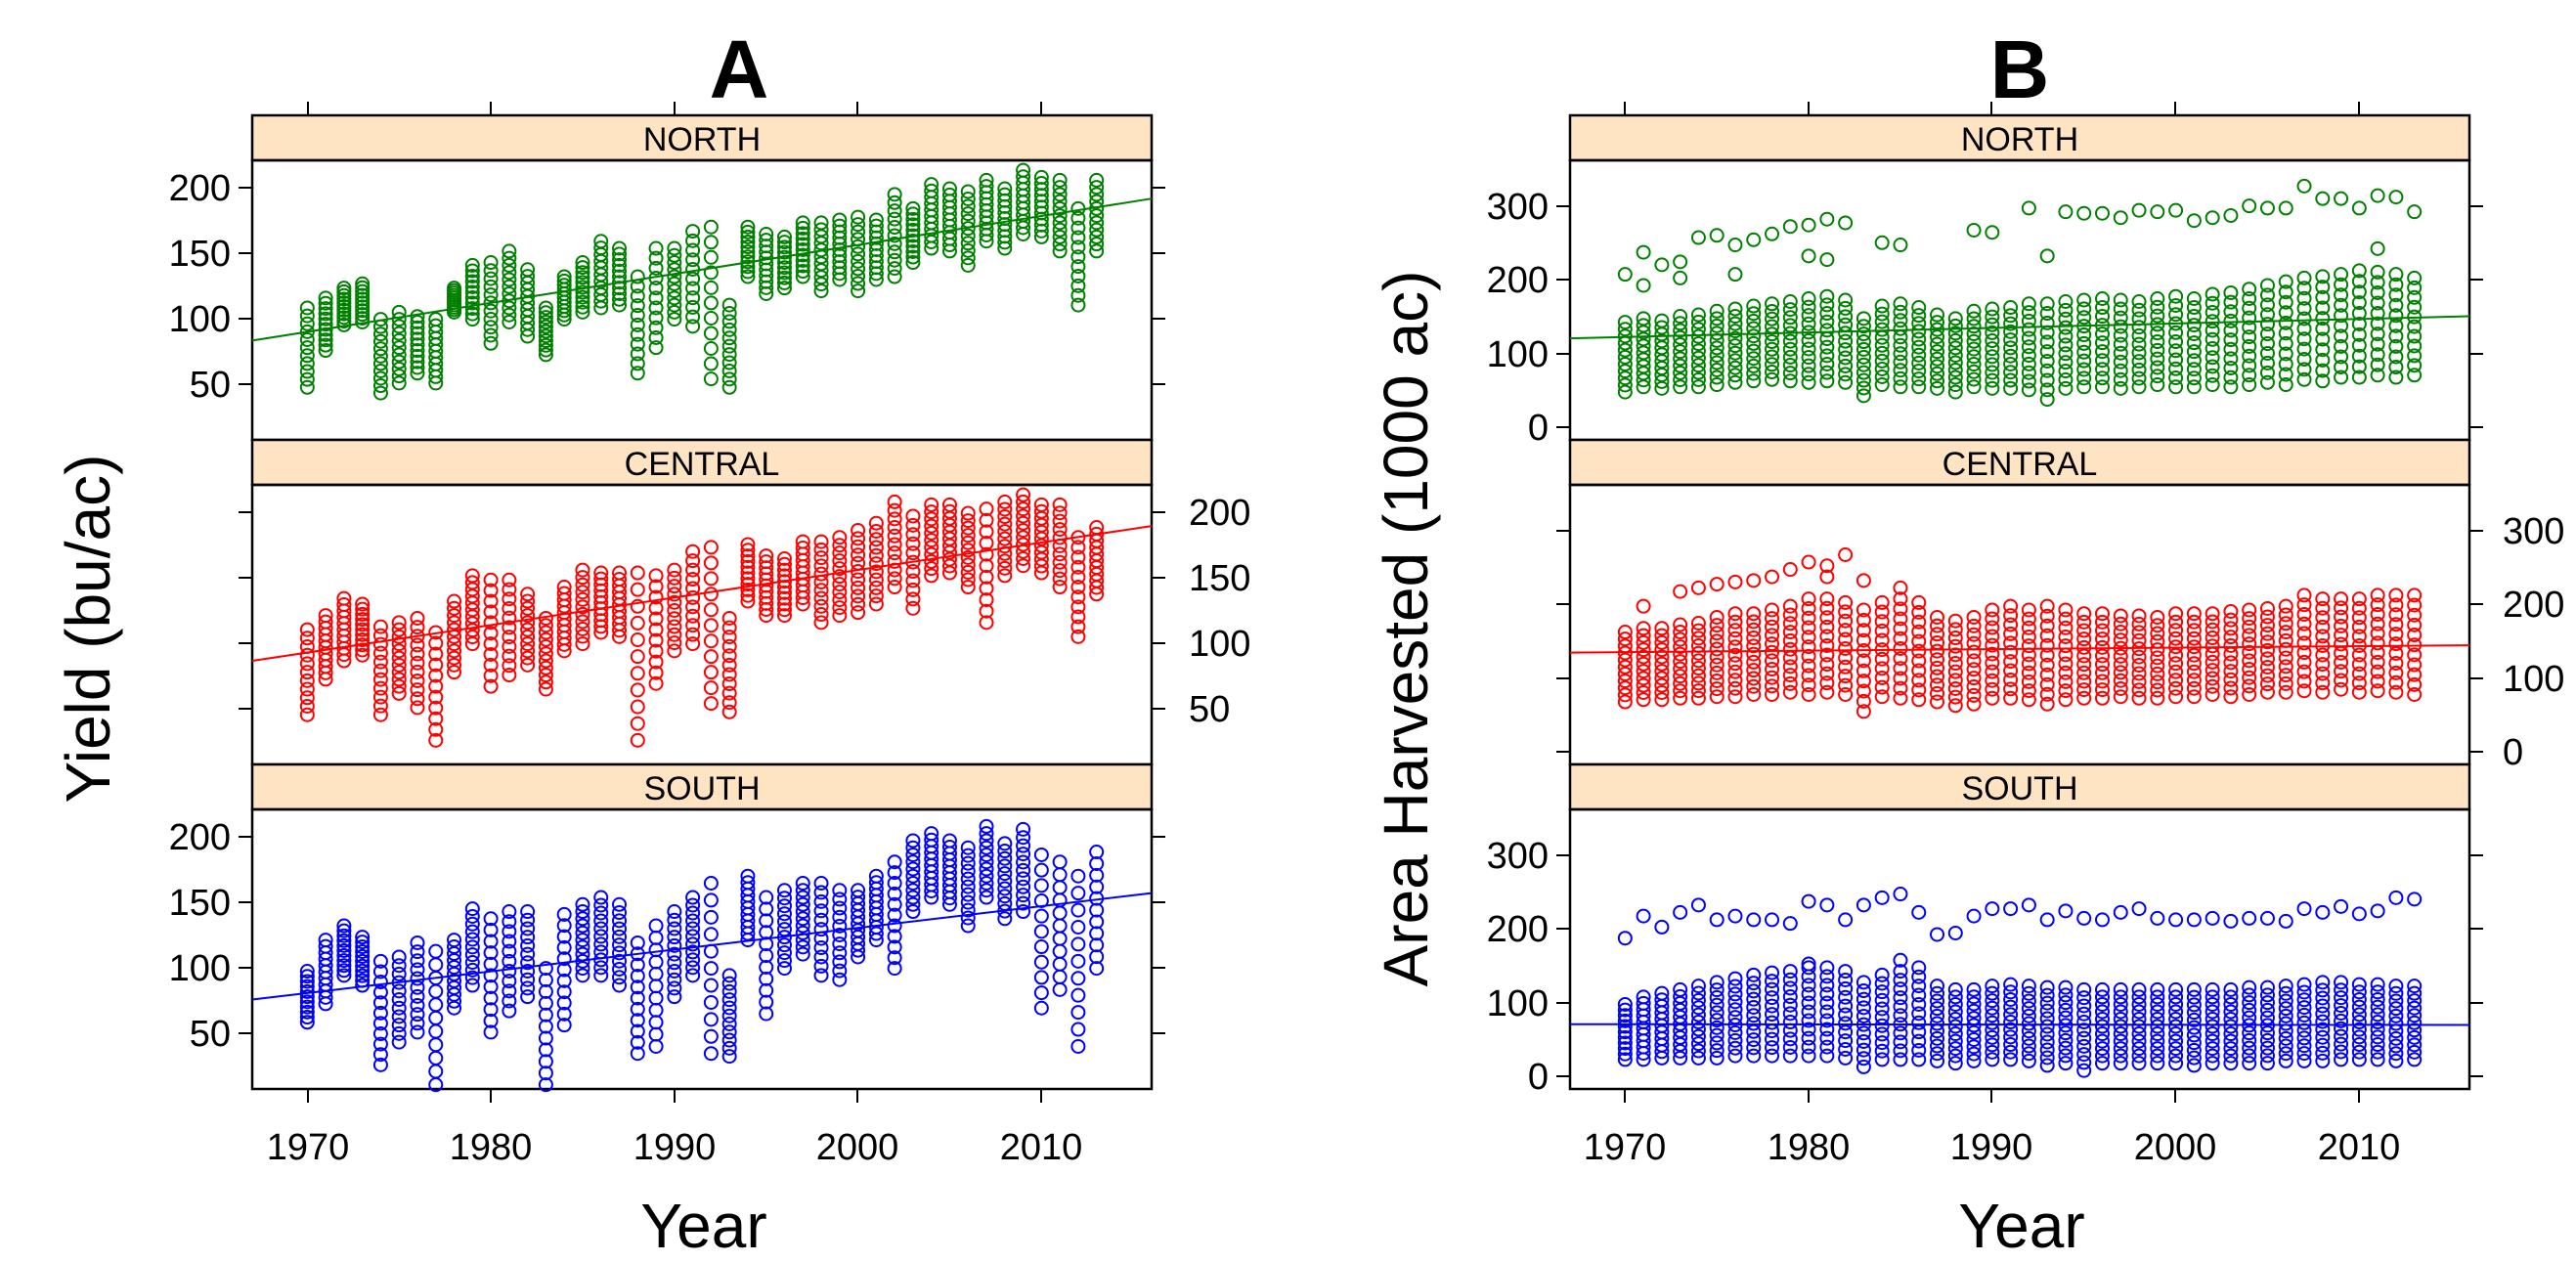 This screenshot has height=1262, width=2576. What do you see at coordinates (1406, 629) in the screenshot?
I see `panel-b-y-axis-label: Area Harvested (1000 ac)` at bounding box center [1406, 629].